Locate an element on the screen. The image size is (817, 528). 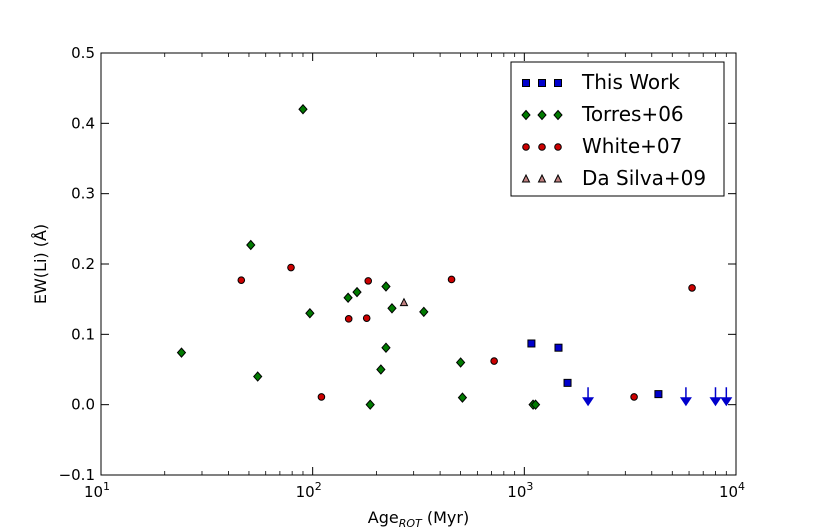
x-tick-exponent: 4 is located at coordinates (741, 486).